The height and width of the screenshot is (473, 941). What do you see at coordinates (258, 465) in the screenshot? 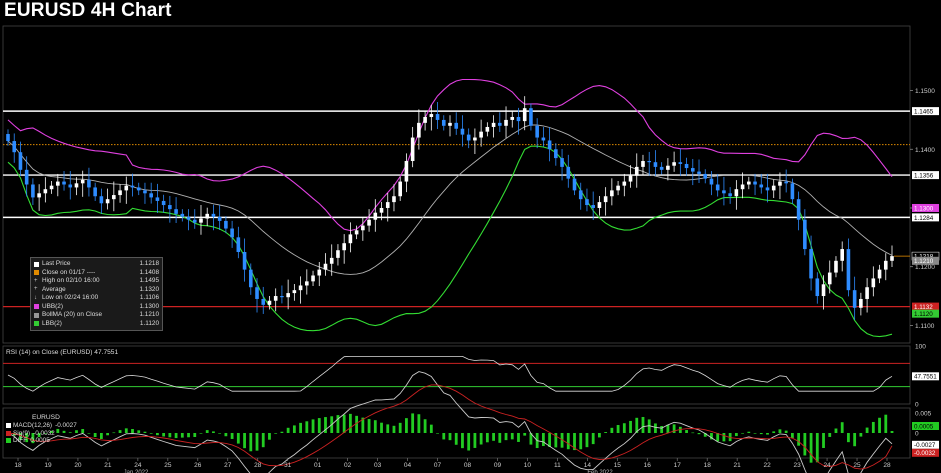
I see `x-tick-label: 28` at bounding box center [258, 465].